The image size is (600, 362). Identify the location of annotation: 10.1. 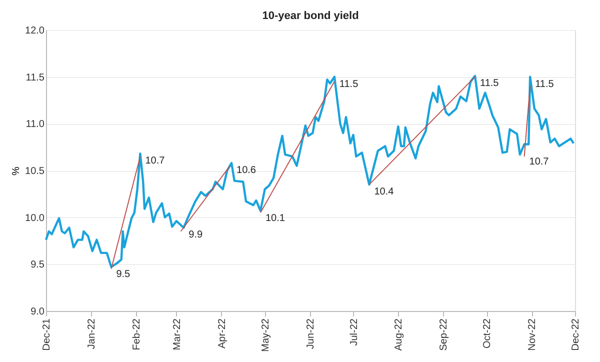
(276, 218).